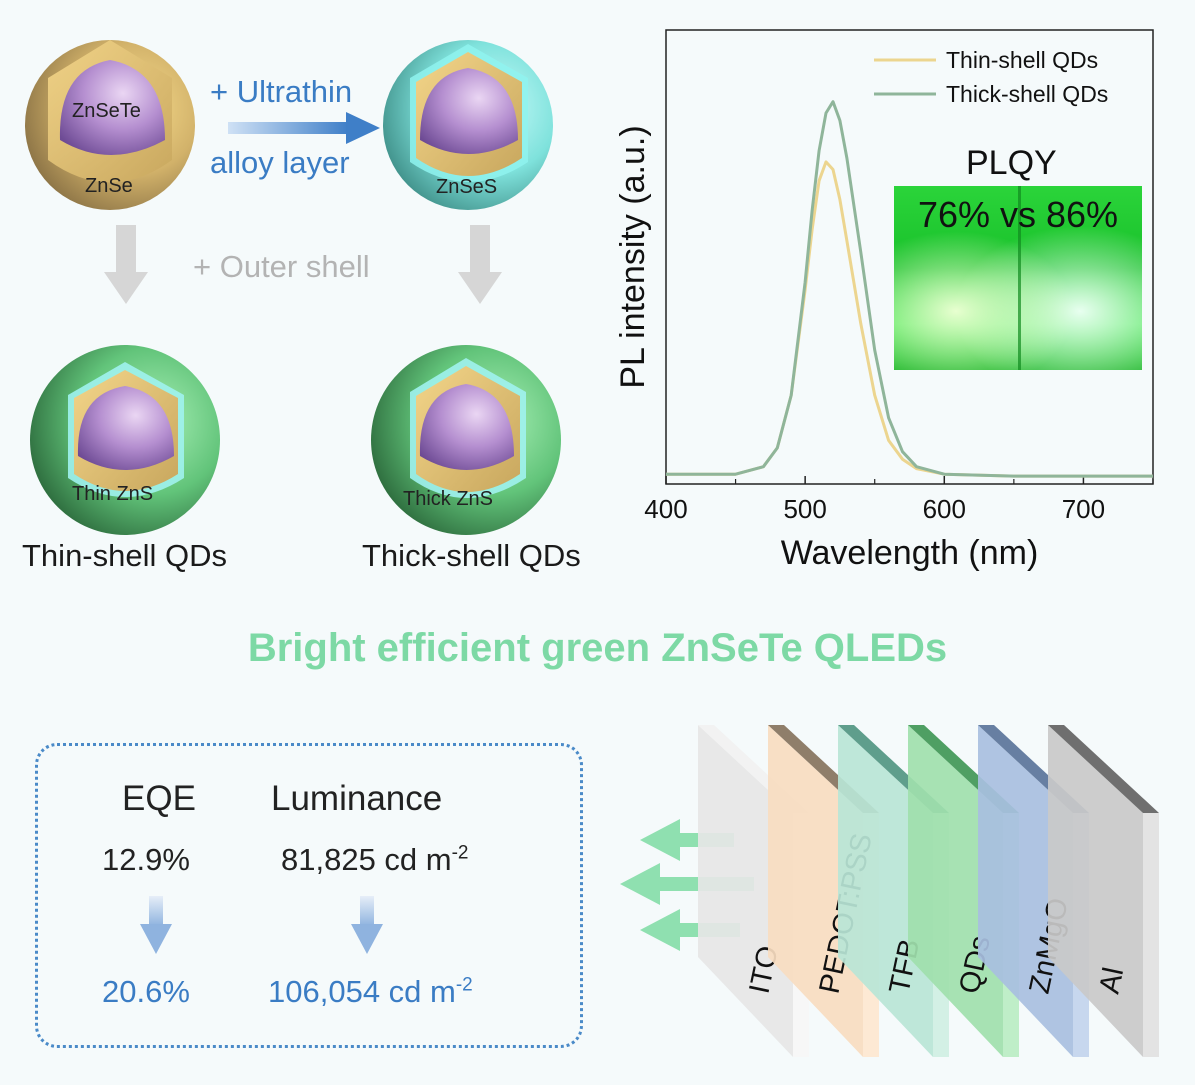  I want to click on thin-shell-caption: Thin-shell QDs, so click(124, 555).